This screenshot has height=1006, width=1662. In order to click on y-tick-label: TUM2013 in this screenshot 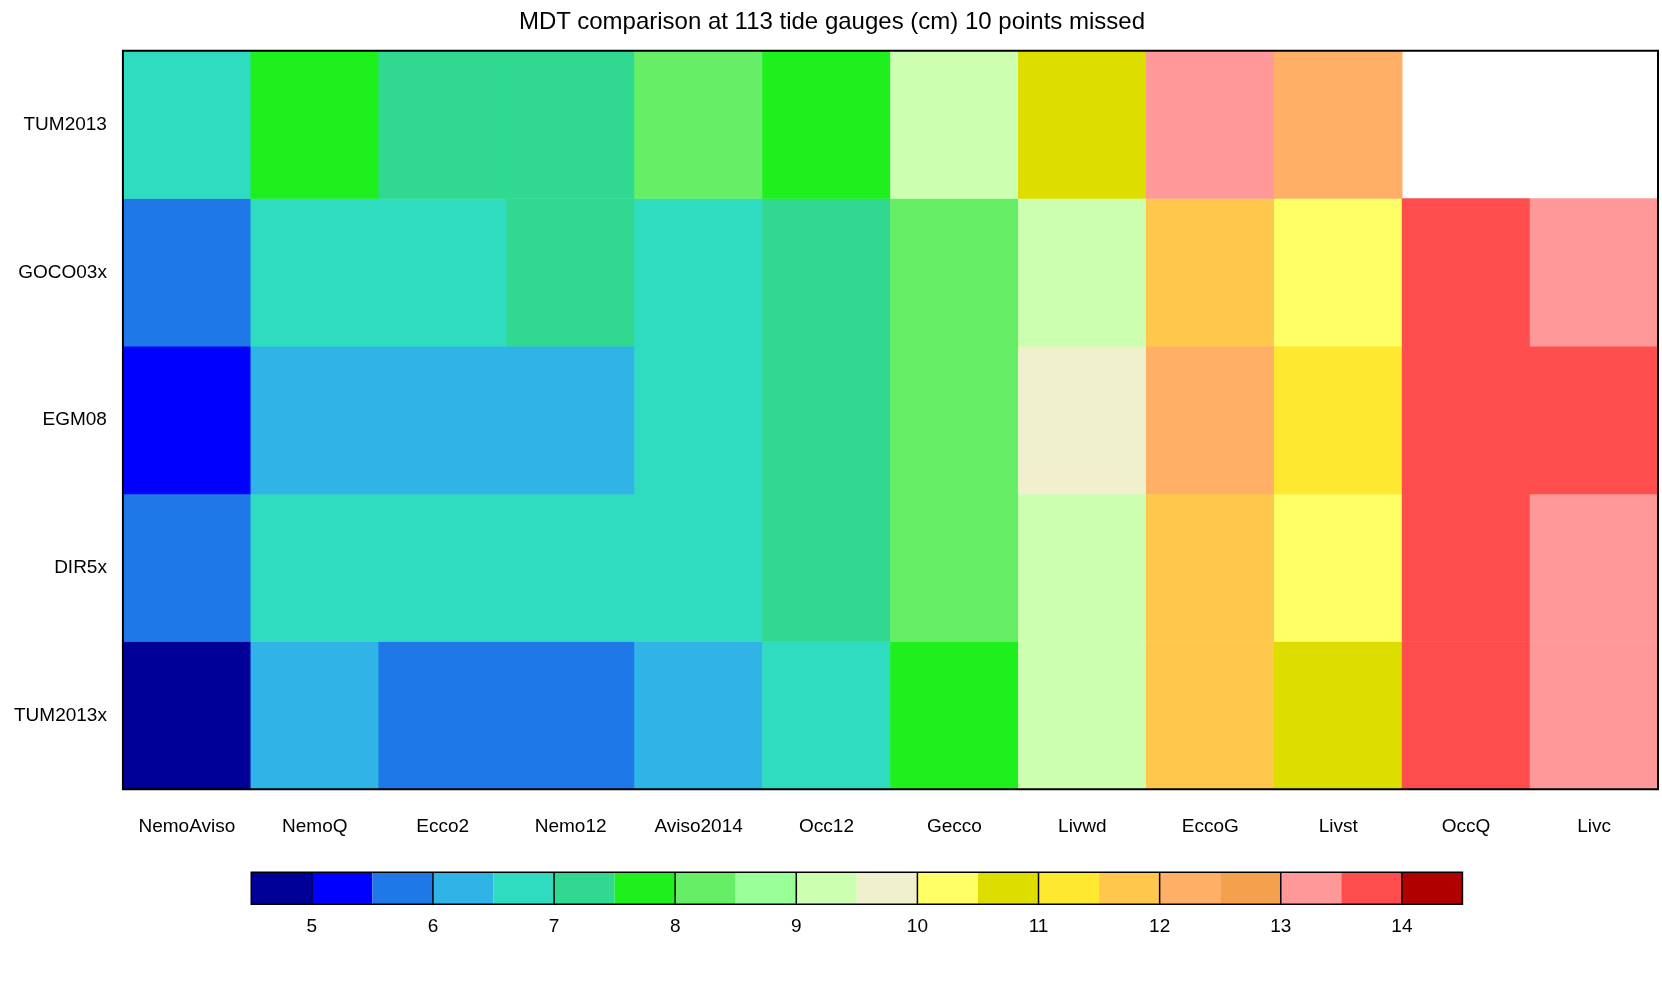, I will do `click(65, 123)`.